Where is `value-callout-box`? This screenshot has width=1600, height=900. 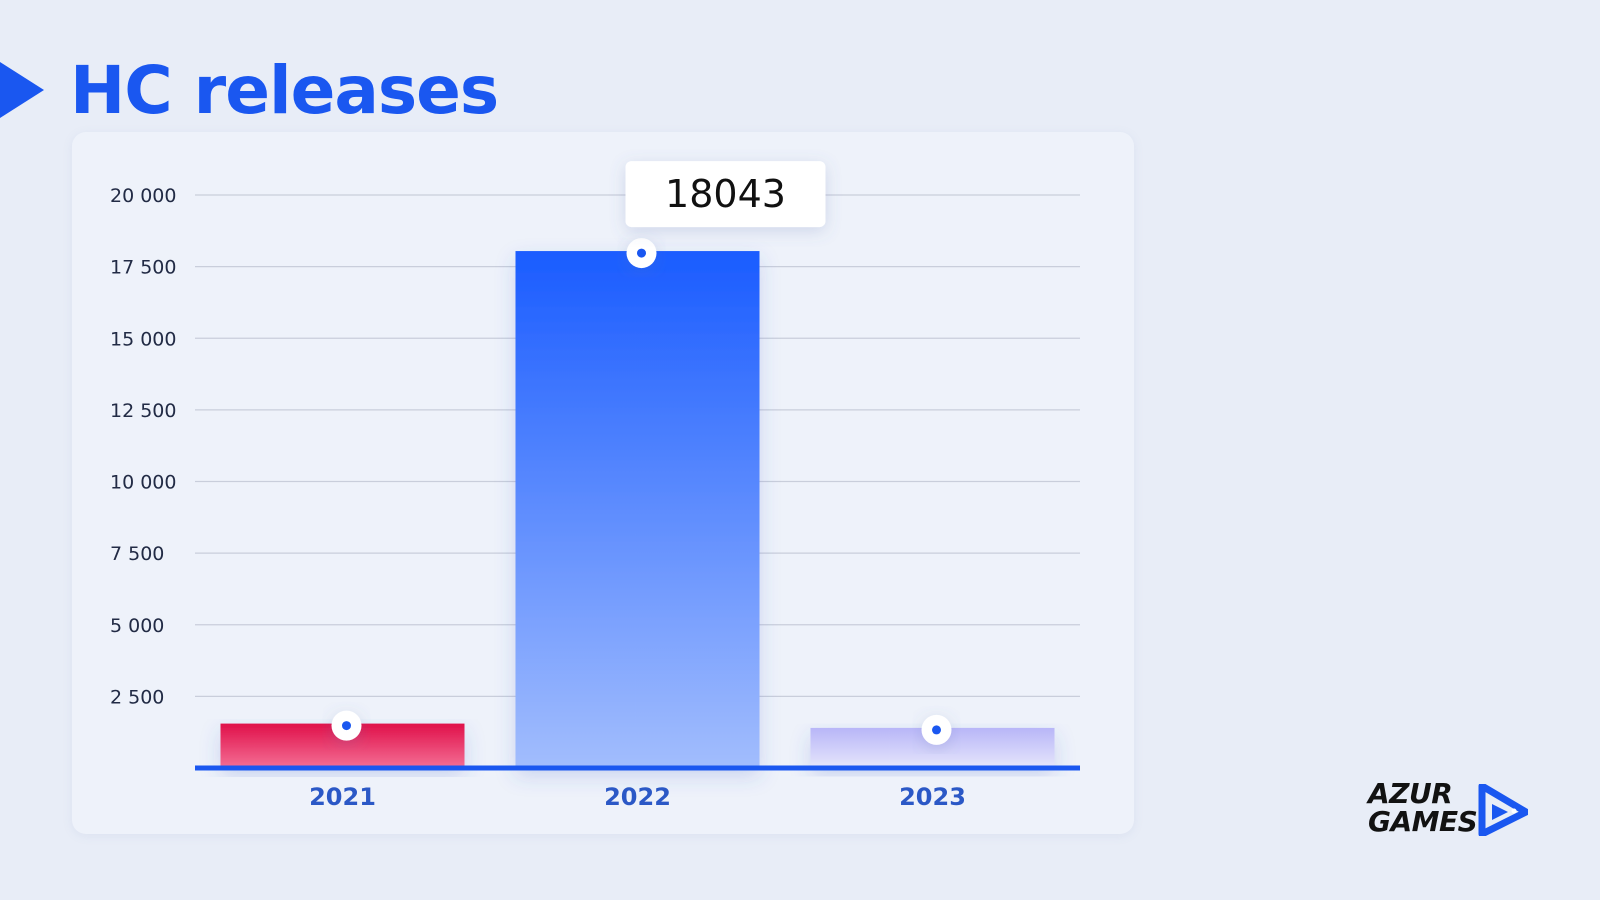
value-callout-box is located at coordinates (725, 194).